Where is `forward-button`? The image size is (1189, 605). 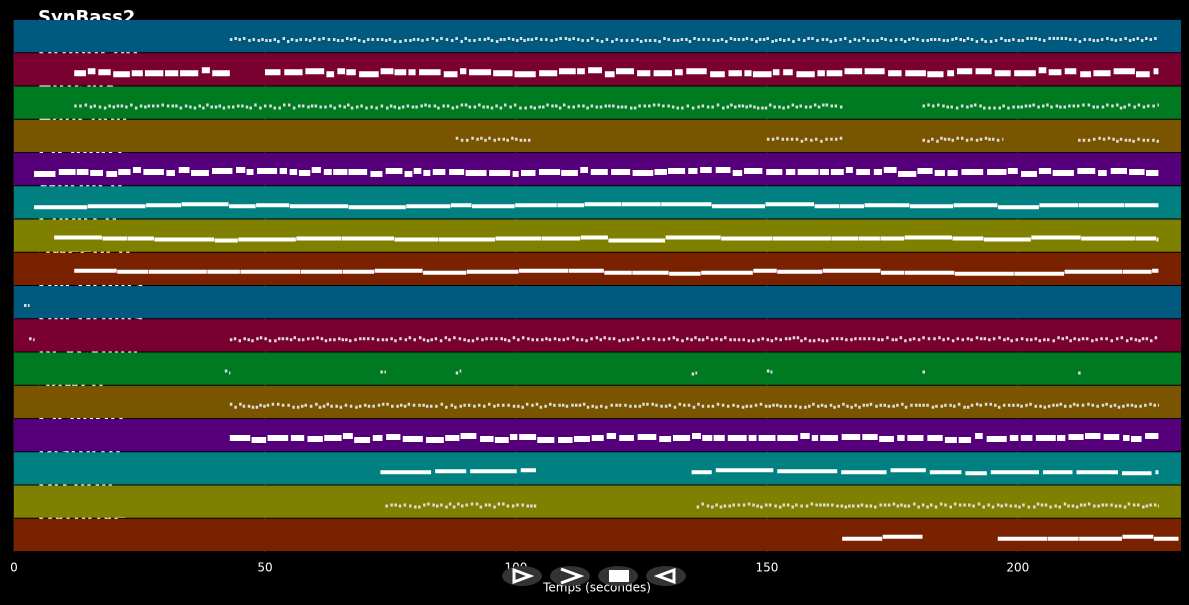 forward-button is located at coordinates (570, 576).